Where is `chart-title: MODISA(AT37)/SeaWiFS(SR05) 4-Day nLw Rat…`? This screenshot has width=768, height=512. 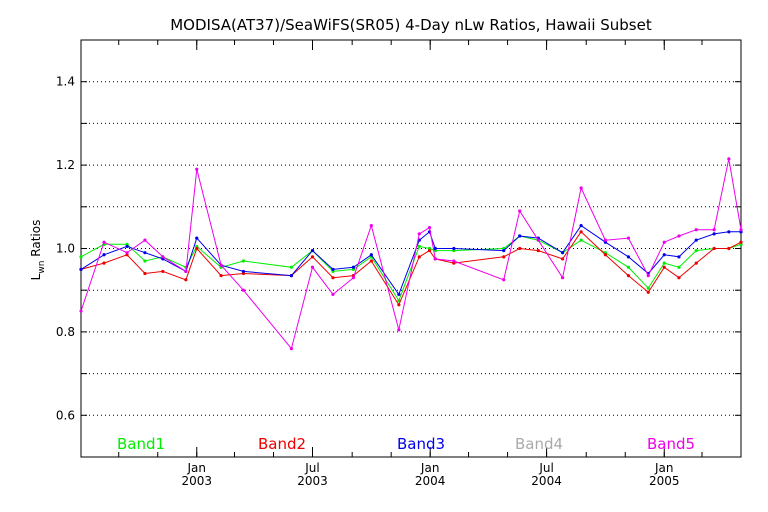
chart-title: MODISA(AT37)/SeaWiFS(SR05) 4-Day nLw Rat… is located at coordinates (411, 25).